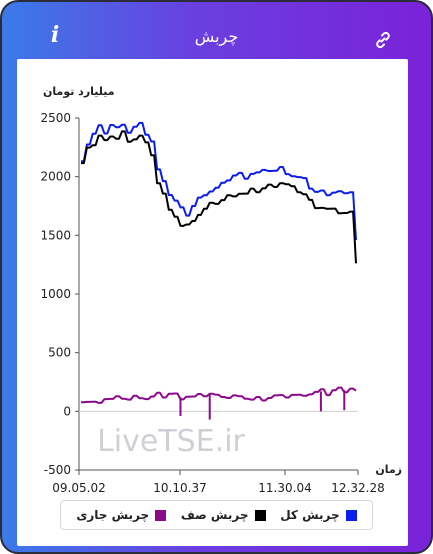 The image size is (433, 554). I want to click on y-axis-label: میلیارد تومان, so click(79, 91).